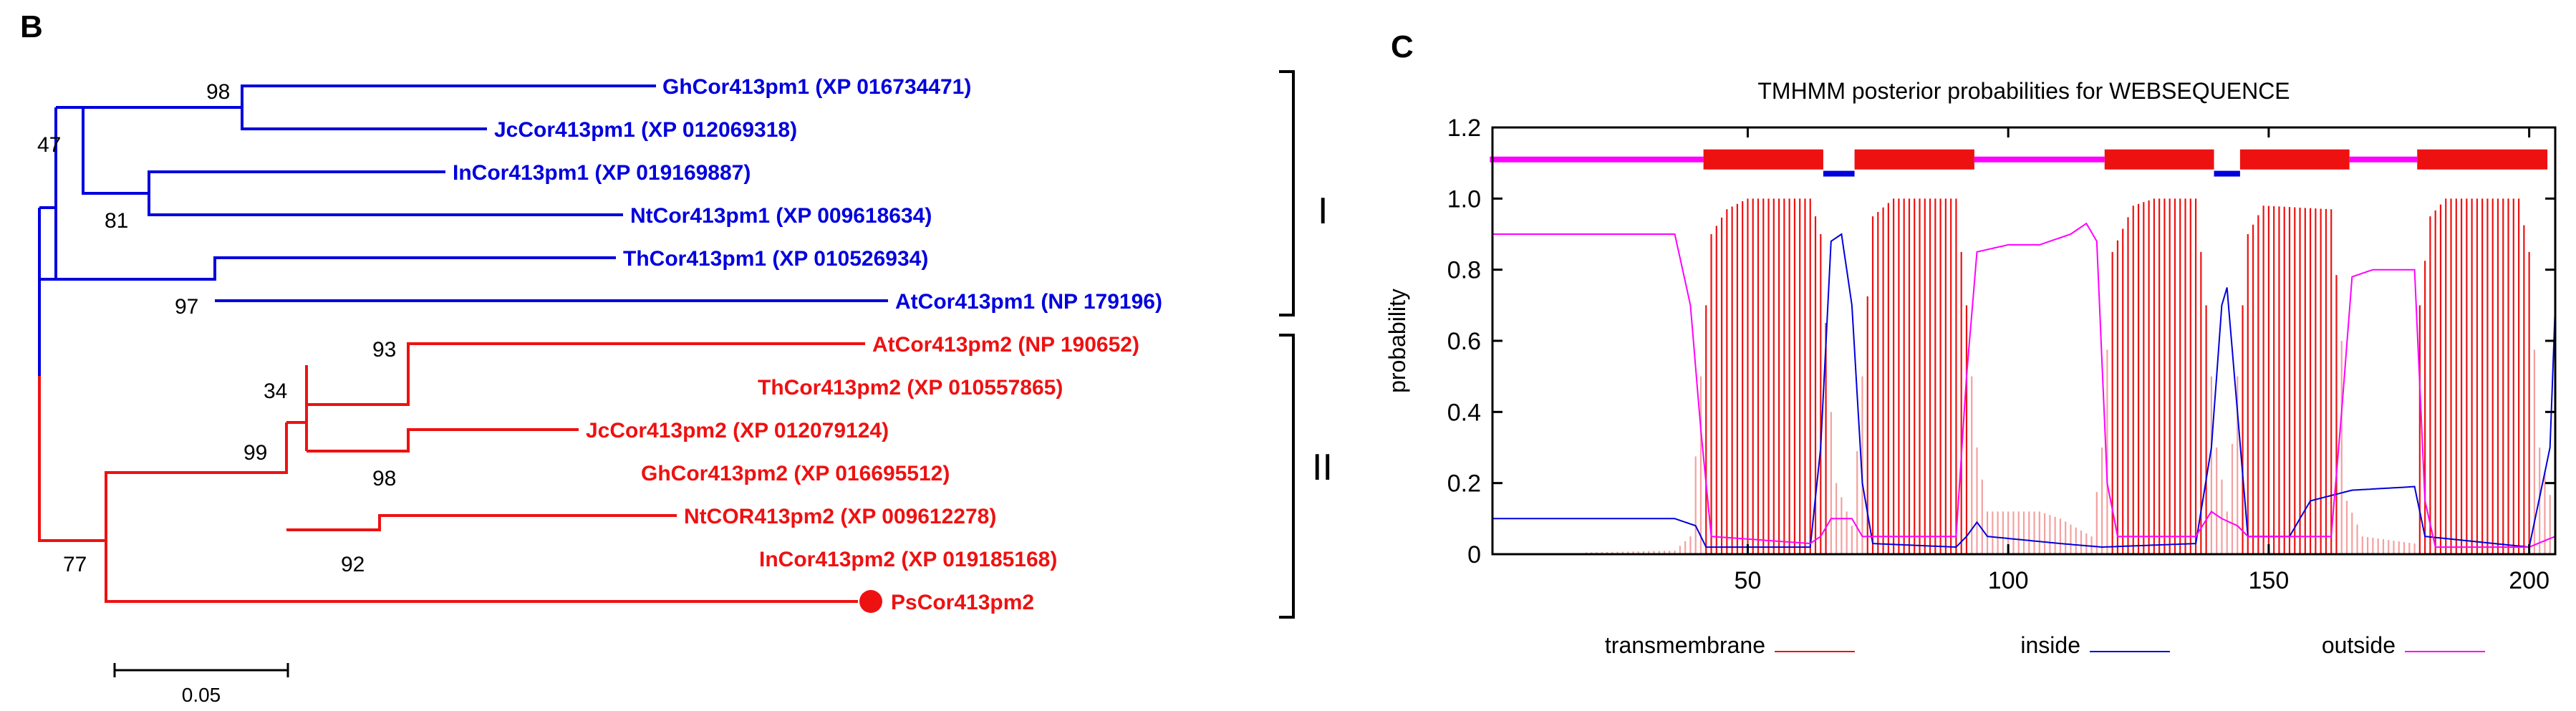 Image resolution: width=2576 pixels, height=711 pixels. I want to click on x-tick-label: 200, so click(2529, 580).